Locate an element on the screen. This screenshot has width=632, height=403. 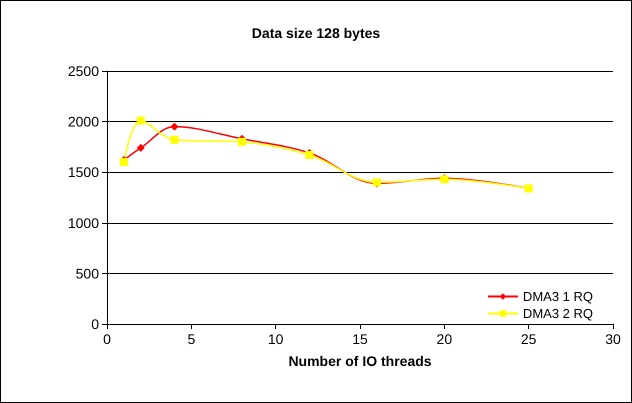
y-tick-label: 500 is located at coordinates (88, 273).